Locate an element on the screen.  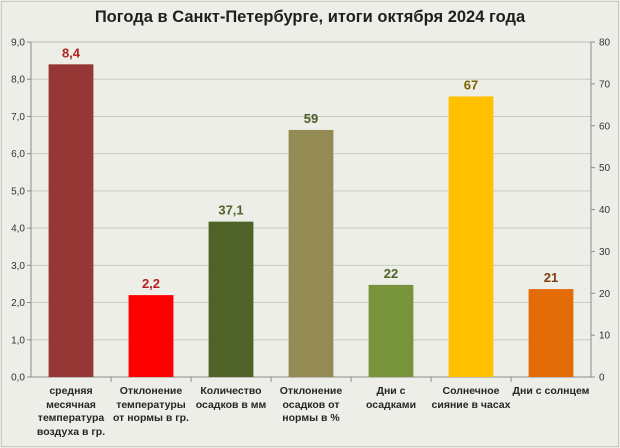
x-axis-category-label: Количество осадков в мм is located at coordinates (231, 398).